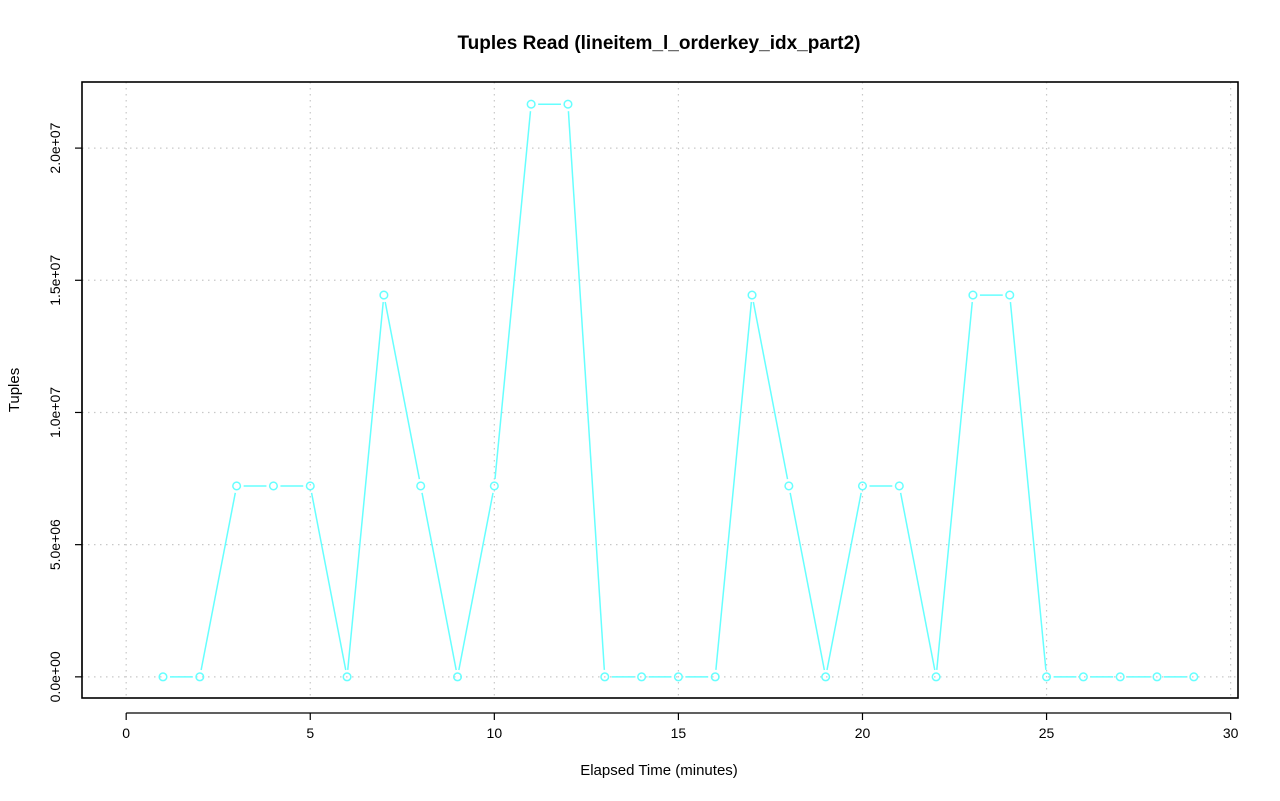 Image resolution: width=1280 pixels, height=801 pixels. I want to click on y-axis-label: Tuples, so click(14, 390).